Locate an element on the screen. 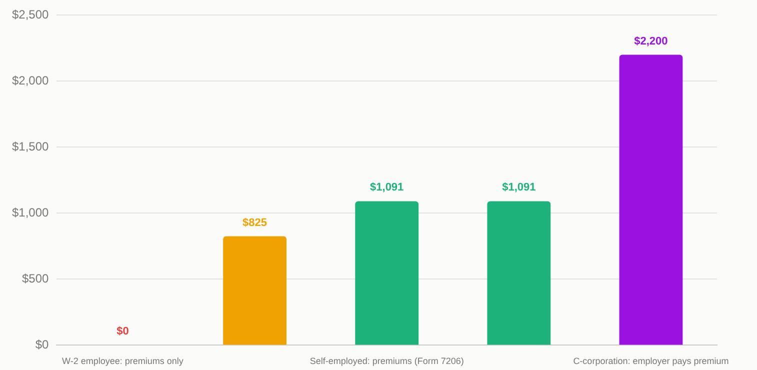  y-tick-label: $1,500 is located at coordinates (31, 147).